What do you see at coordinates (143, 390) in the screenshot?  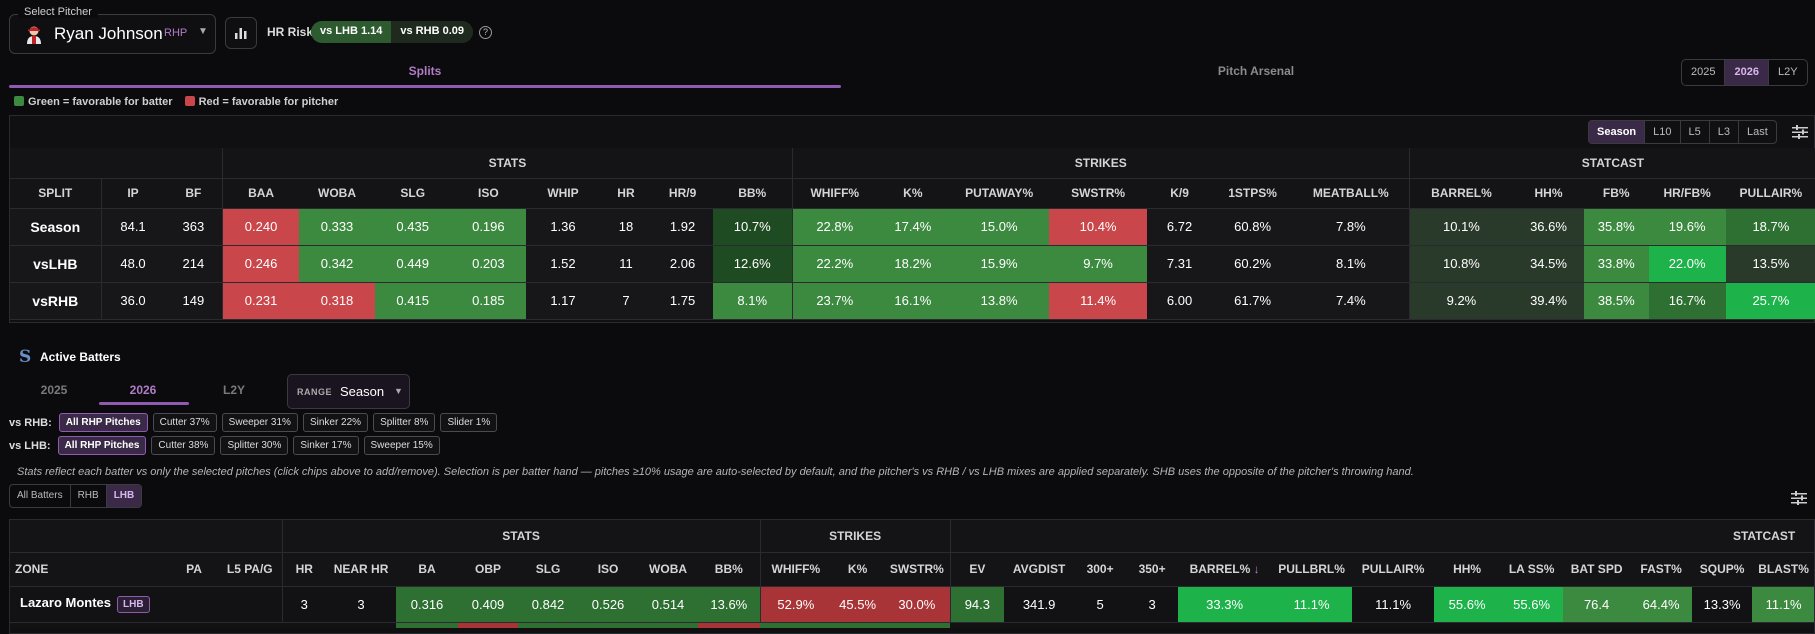 I see `ab-year-2026: 2026` at bounding box center [143, 390].